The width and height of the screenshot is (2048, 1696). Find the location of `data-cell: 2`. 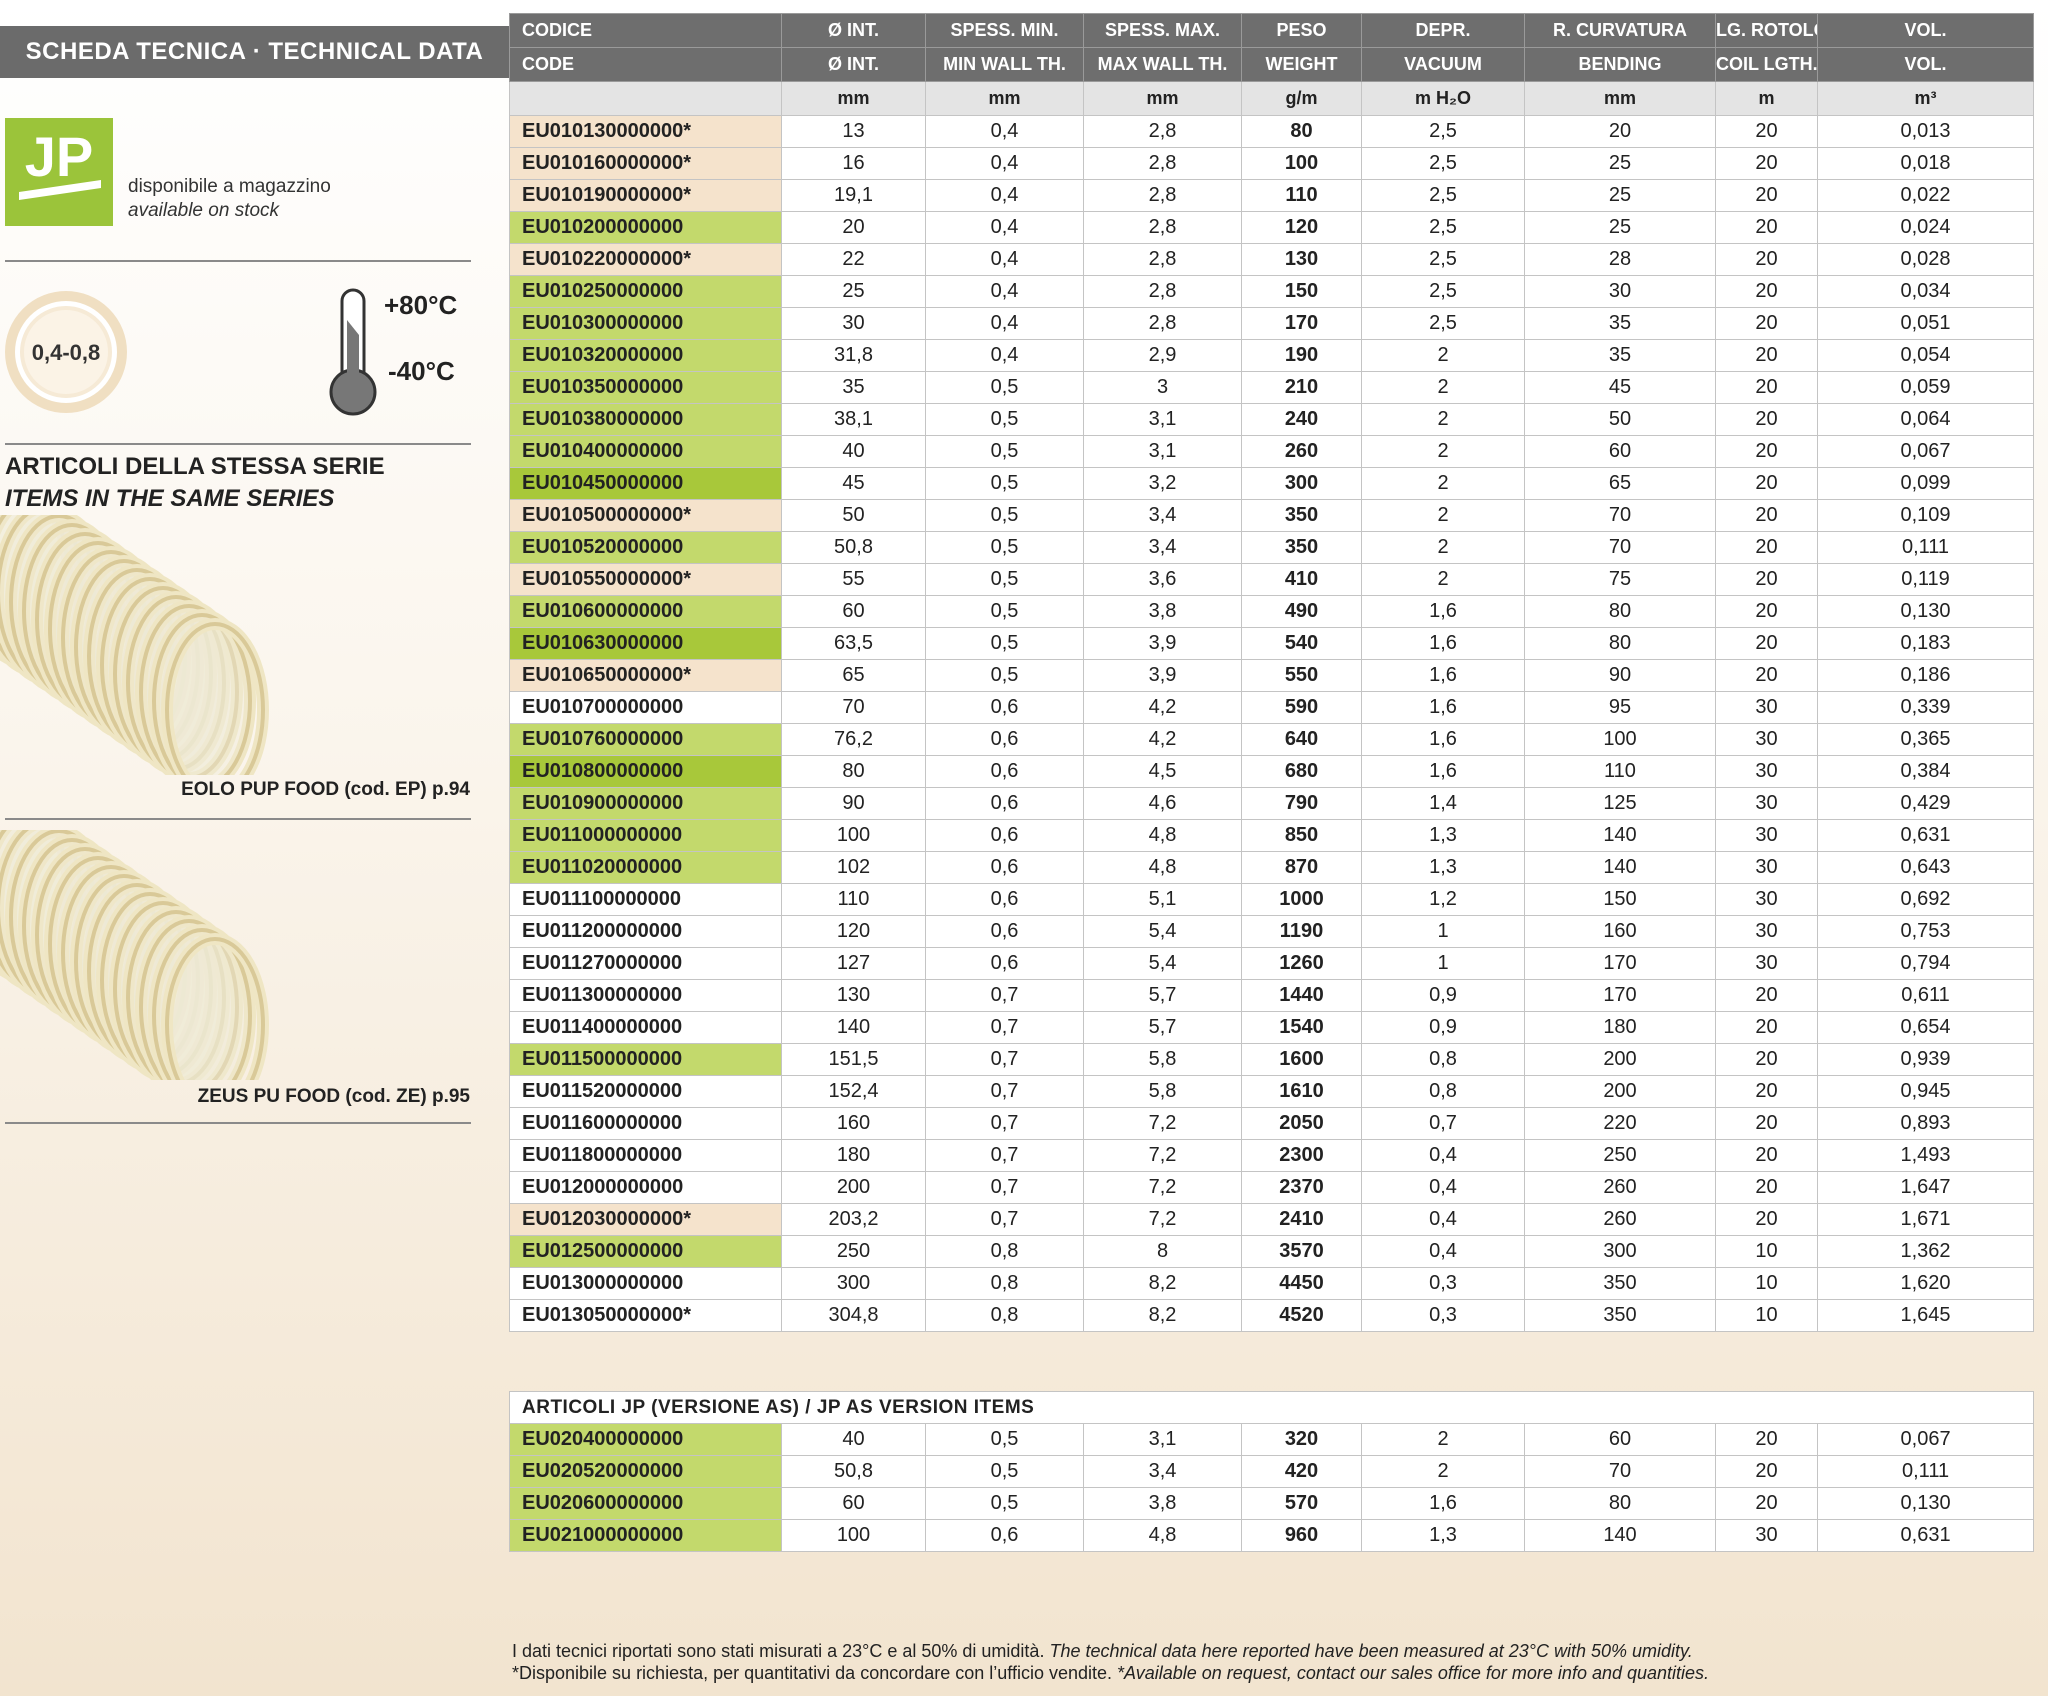

data-cell: 2 is located at coordinates (1443, 579).